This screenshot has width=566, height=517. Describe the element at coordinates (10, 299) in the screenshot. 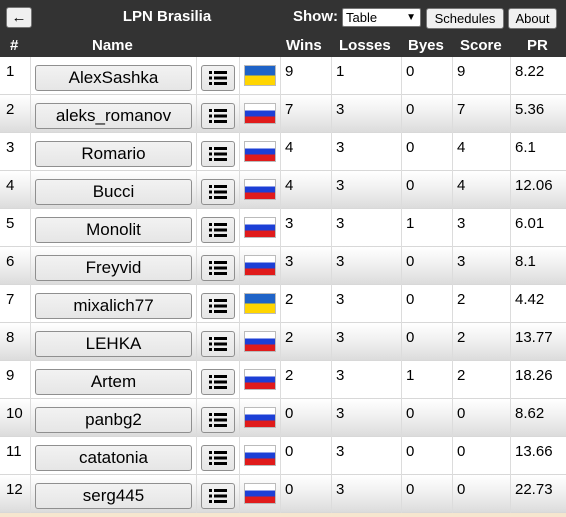

I see `rank-number: 7` at that location.